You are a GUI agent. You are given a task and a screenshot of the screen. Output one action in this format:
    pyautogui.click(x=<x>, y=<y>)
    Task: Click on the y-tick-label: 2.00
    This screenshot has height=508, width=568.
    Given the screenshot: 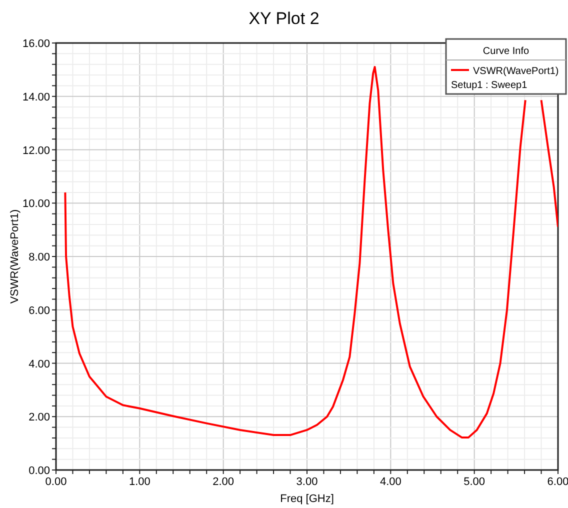 What is the action you would take?
    pyautogui.click(x=39, y=418)
    